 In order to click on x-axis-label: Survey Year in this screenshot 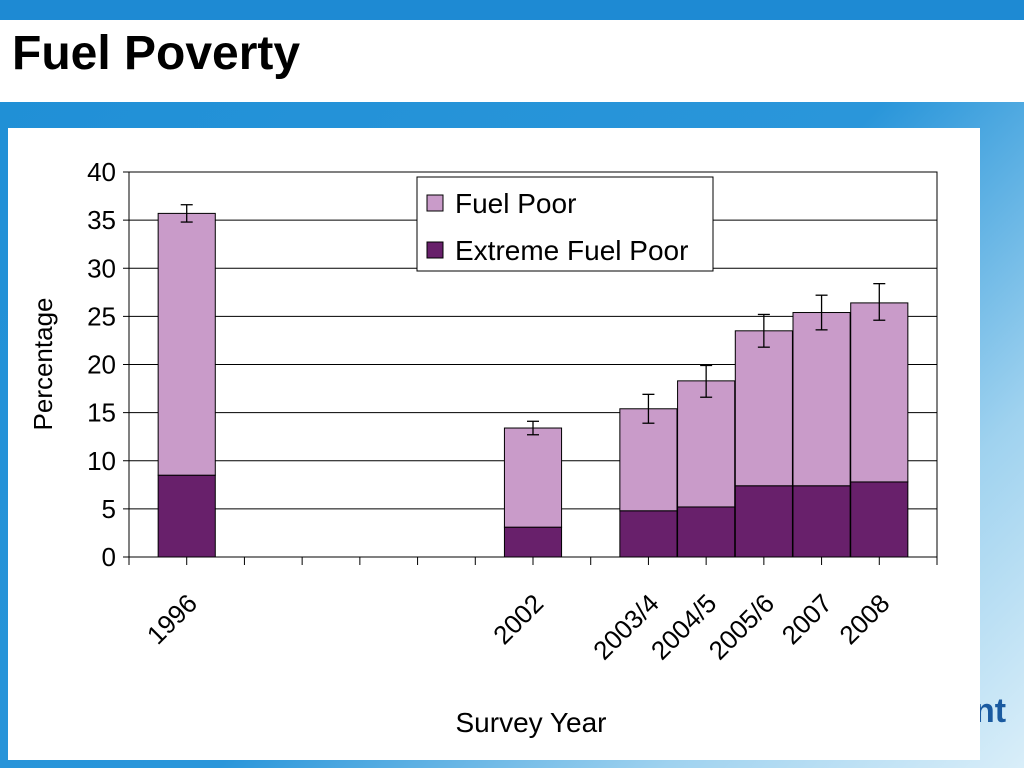, I will do `click(531, 722)`.